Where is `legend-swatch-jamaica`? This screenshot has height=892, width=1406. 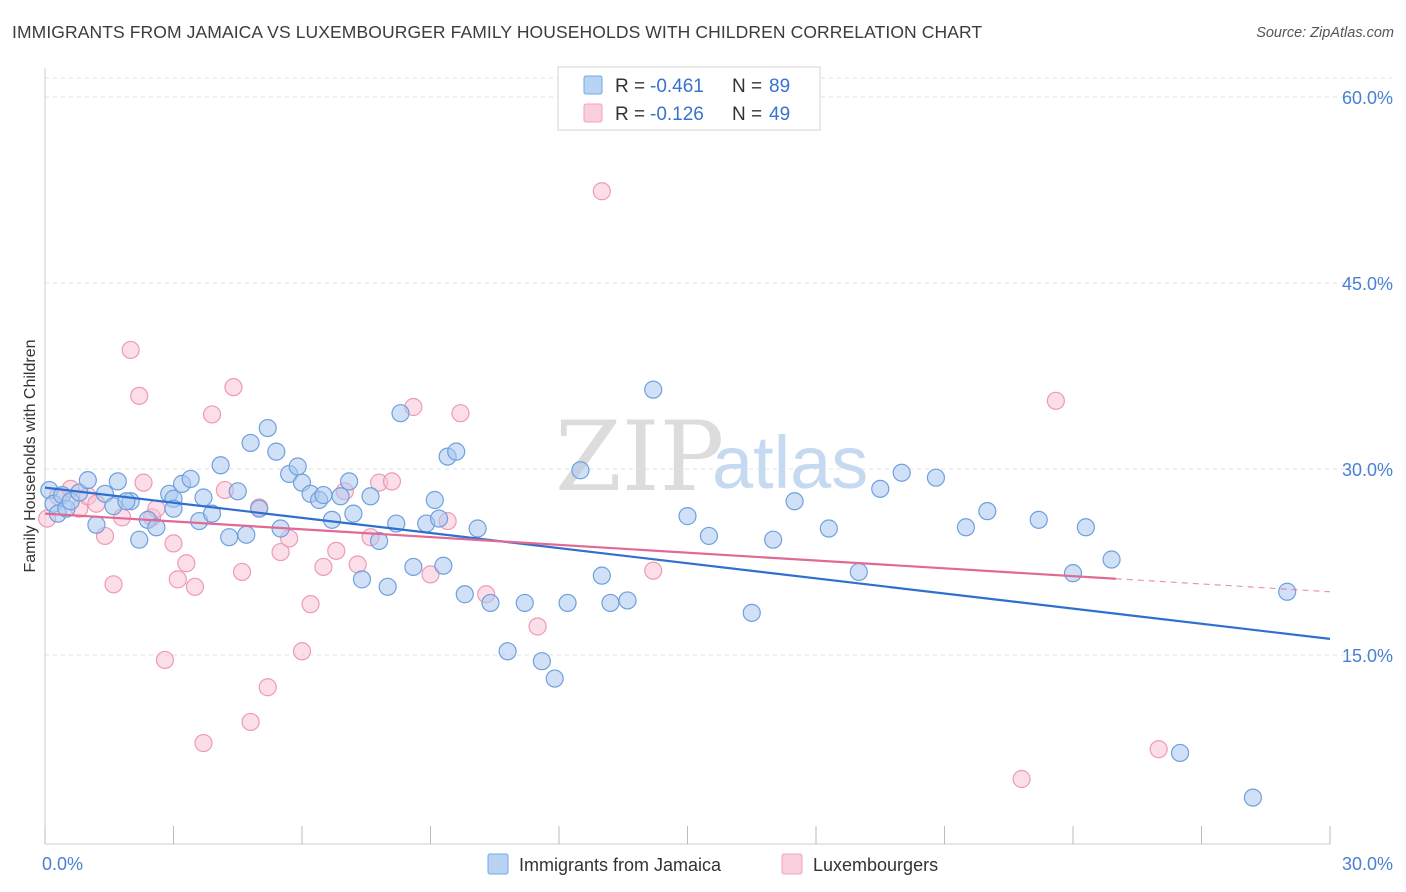
legend-swatch-jamaica is located at coordinates (593, 85).